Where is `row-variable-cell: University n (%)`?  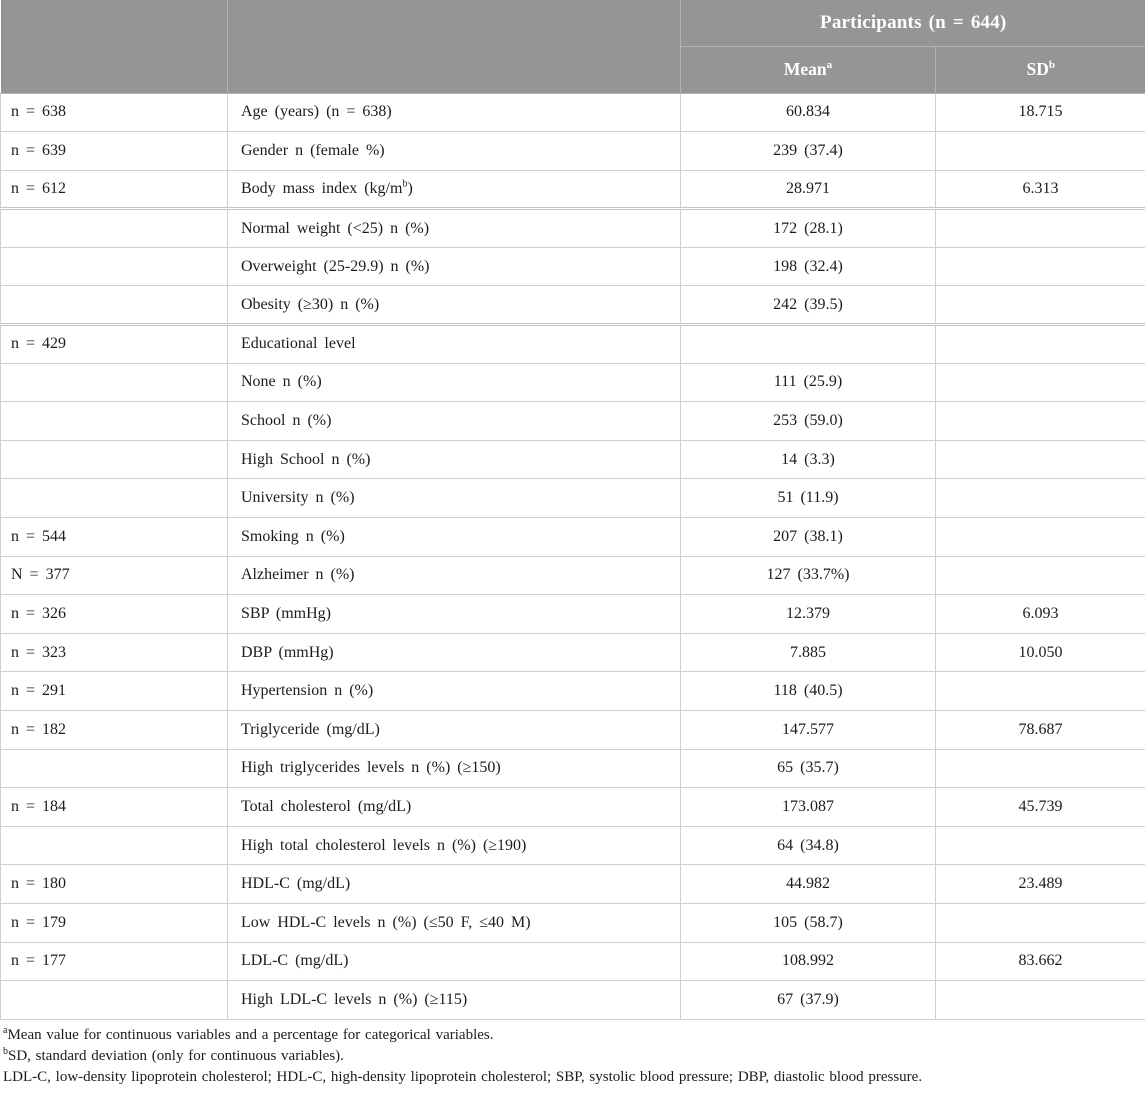
row-variable-cell: University n (%) is located at coordinates (454, 498).